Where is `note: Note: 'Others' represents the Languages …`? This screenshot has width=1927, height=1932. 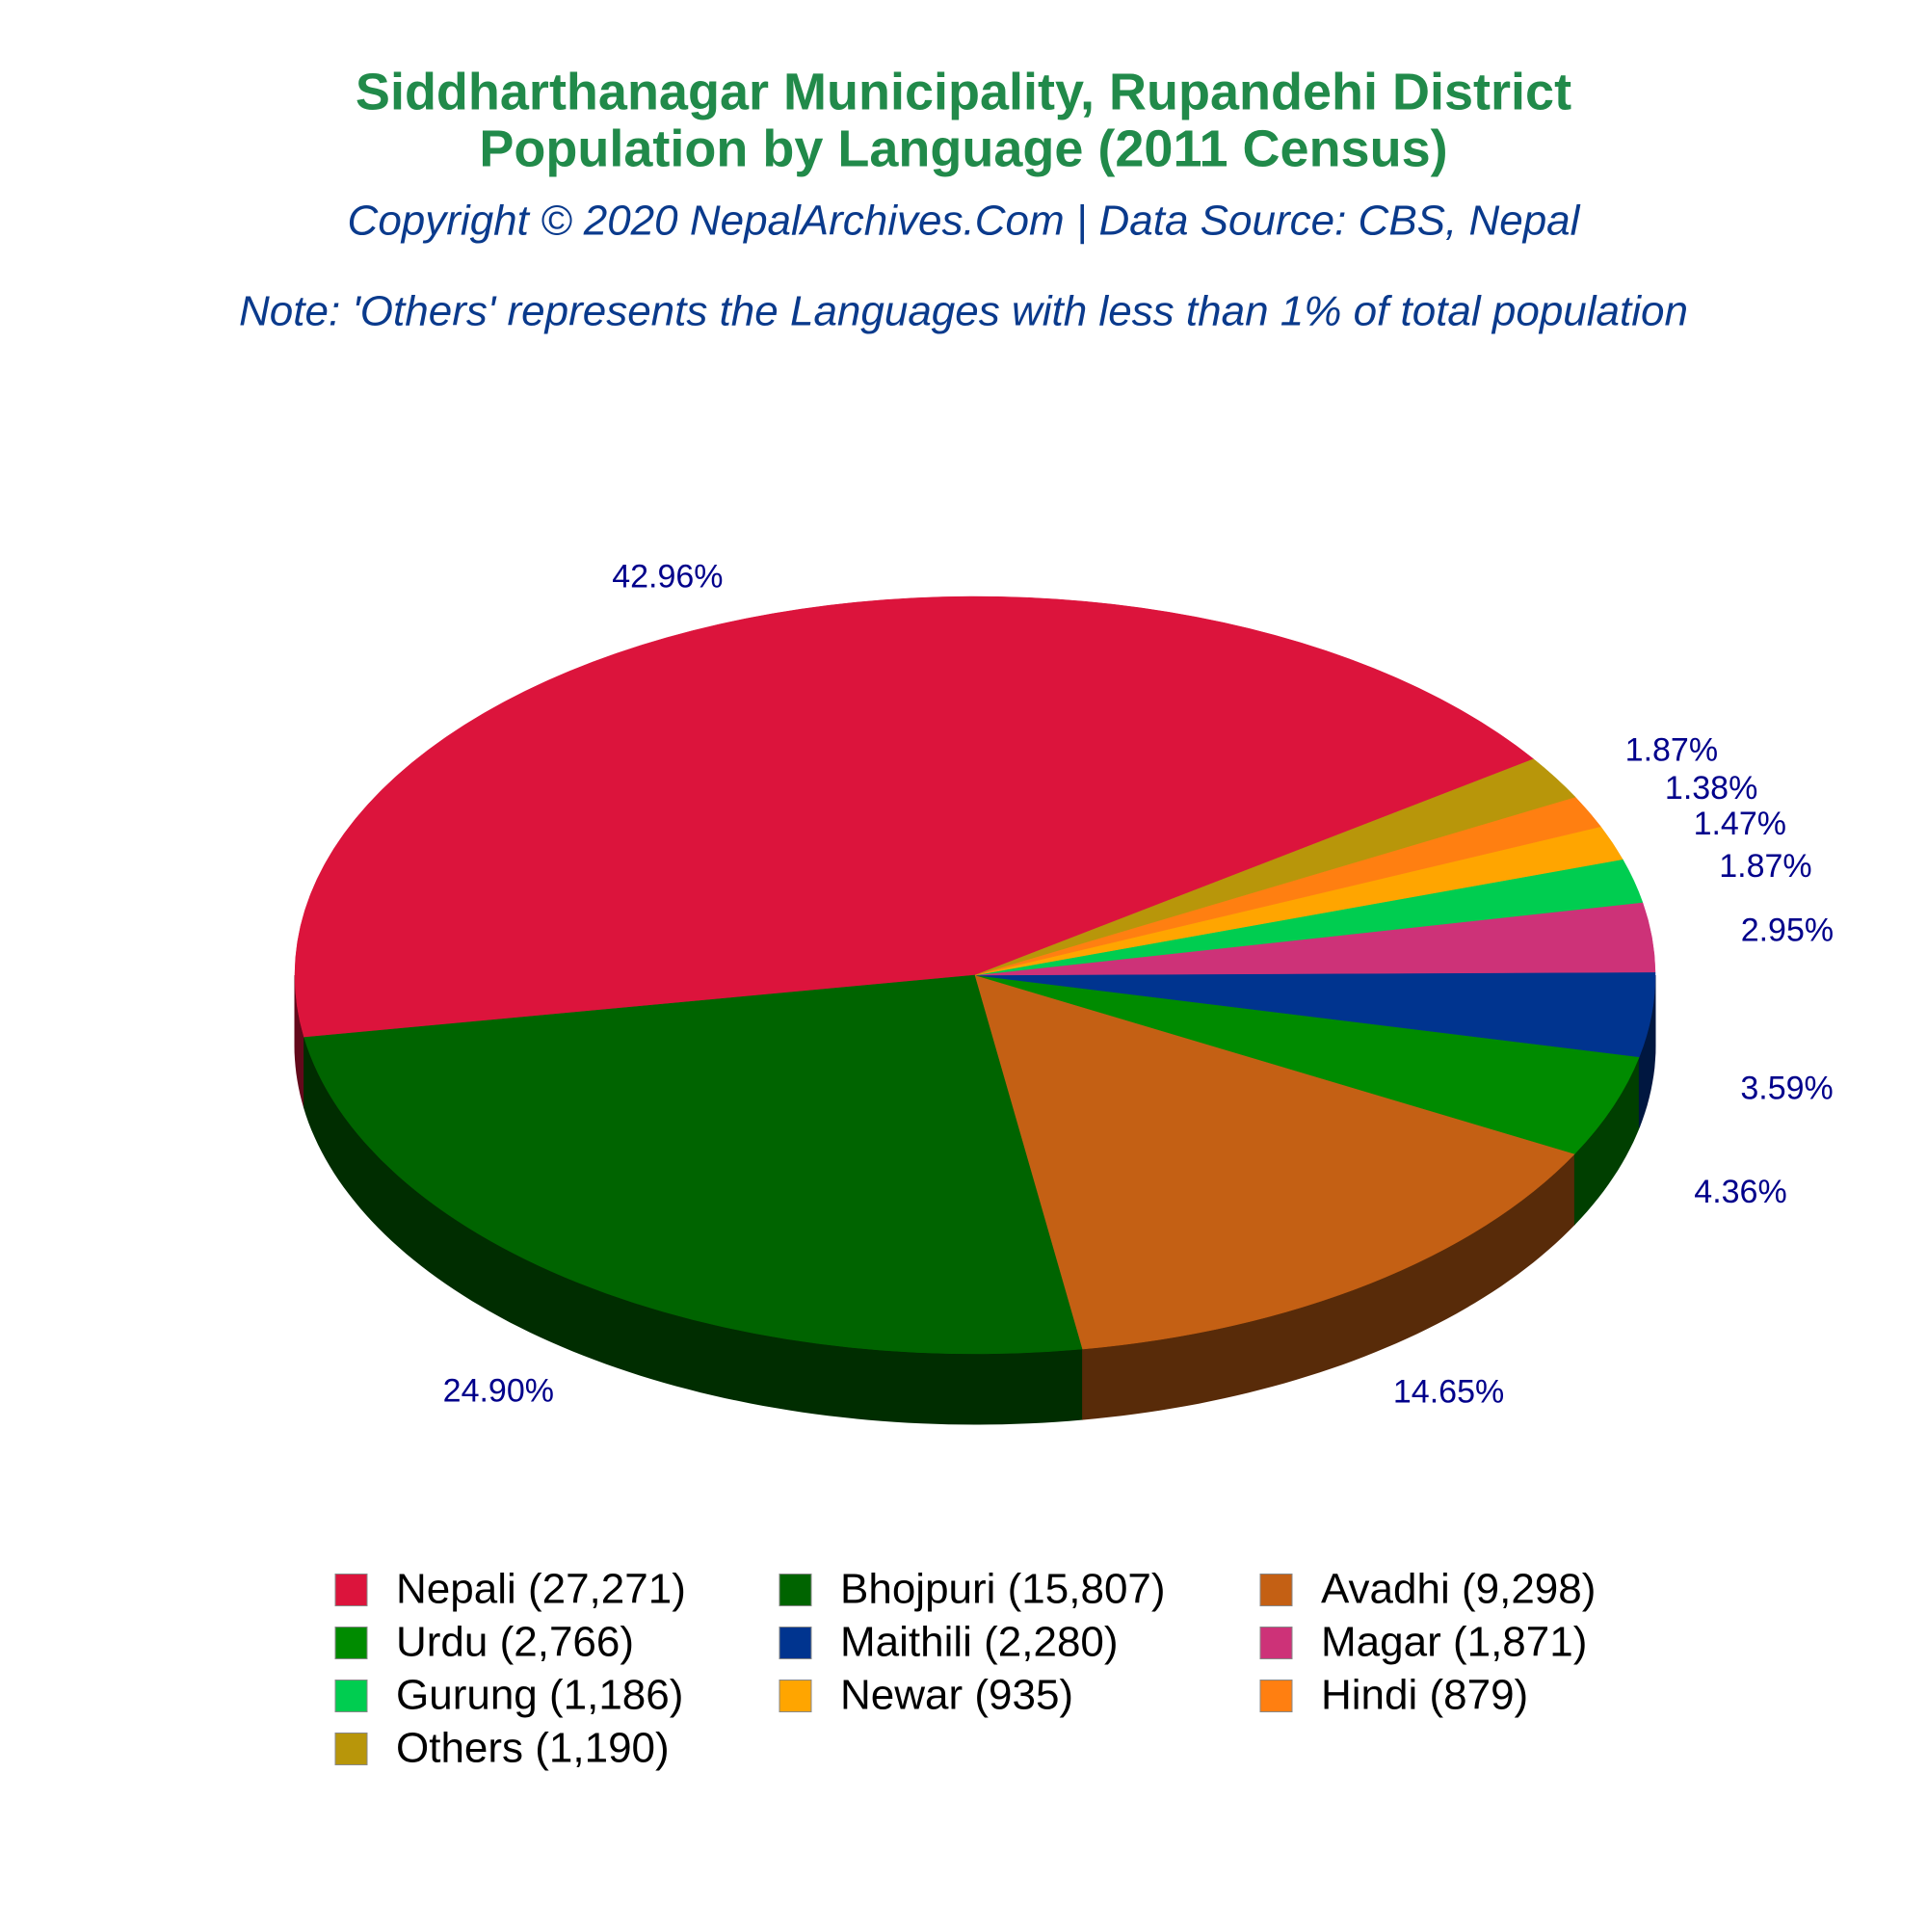 note: Note: 'Others' represents the Languages … is located at coordinates (963, 311).